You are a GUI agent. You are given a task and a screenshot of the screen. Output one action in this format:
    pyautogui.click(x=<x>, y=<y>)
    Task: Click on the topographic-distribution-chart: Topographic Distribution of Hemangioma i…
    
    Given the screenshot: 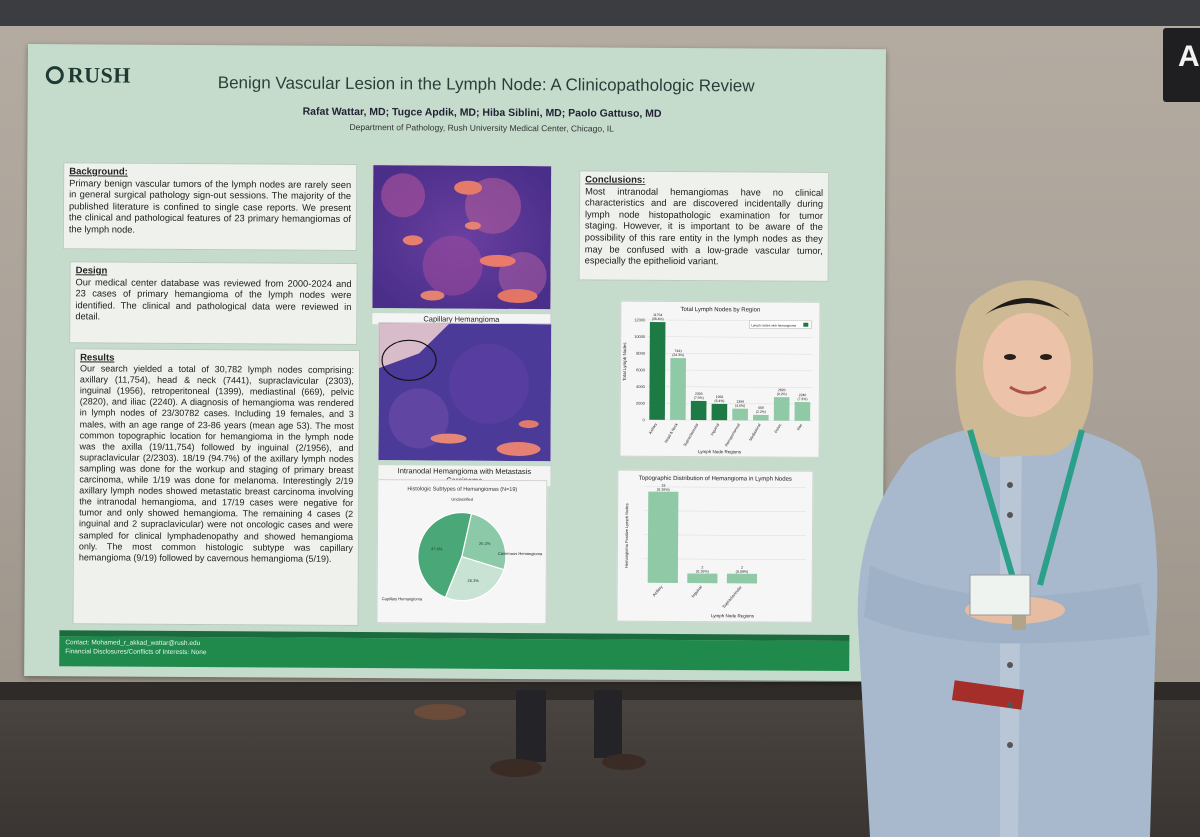 What is the action you would take?
    pyautogui.click(x=715, y=546)
    